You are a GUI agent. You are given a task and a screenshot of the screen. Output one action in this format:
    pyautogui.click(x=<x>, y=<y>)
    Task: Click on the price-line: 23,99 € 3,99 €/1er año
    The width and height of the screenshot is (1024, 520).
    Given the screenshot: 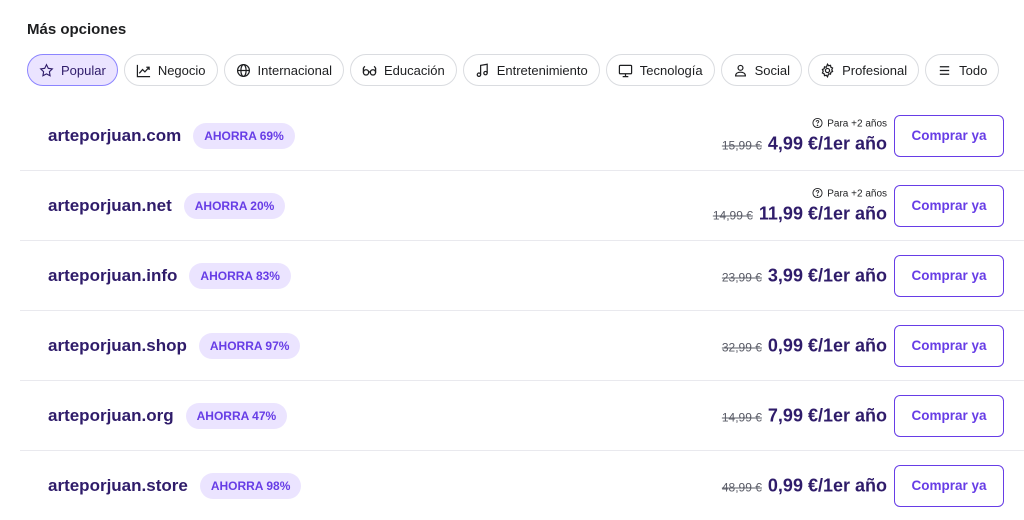 What is the action you would take?
    pyautogui.click(x=804, y=275)
    